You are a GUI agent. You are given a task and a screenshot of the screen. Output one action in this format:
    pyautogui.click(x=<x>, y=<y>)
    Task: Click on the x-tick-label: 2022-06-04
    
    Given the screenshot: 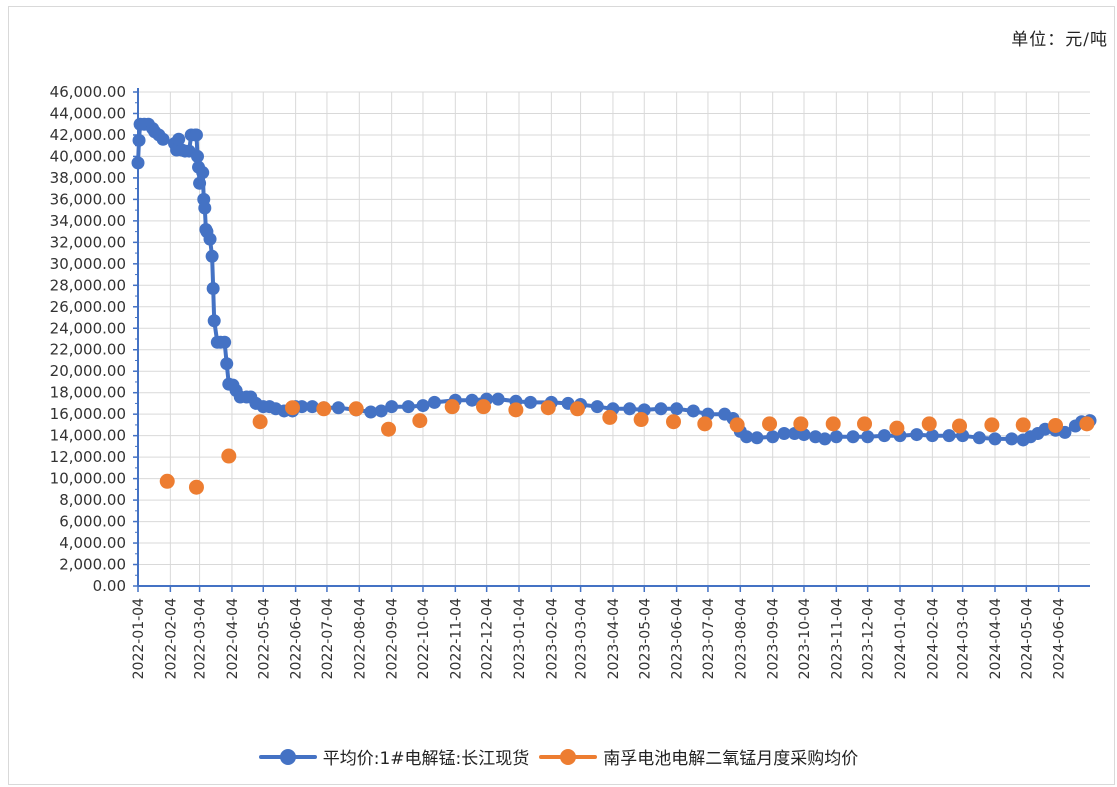 What is the action you would take?
    pyautogui.click(x=297, y=638)
    